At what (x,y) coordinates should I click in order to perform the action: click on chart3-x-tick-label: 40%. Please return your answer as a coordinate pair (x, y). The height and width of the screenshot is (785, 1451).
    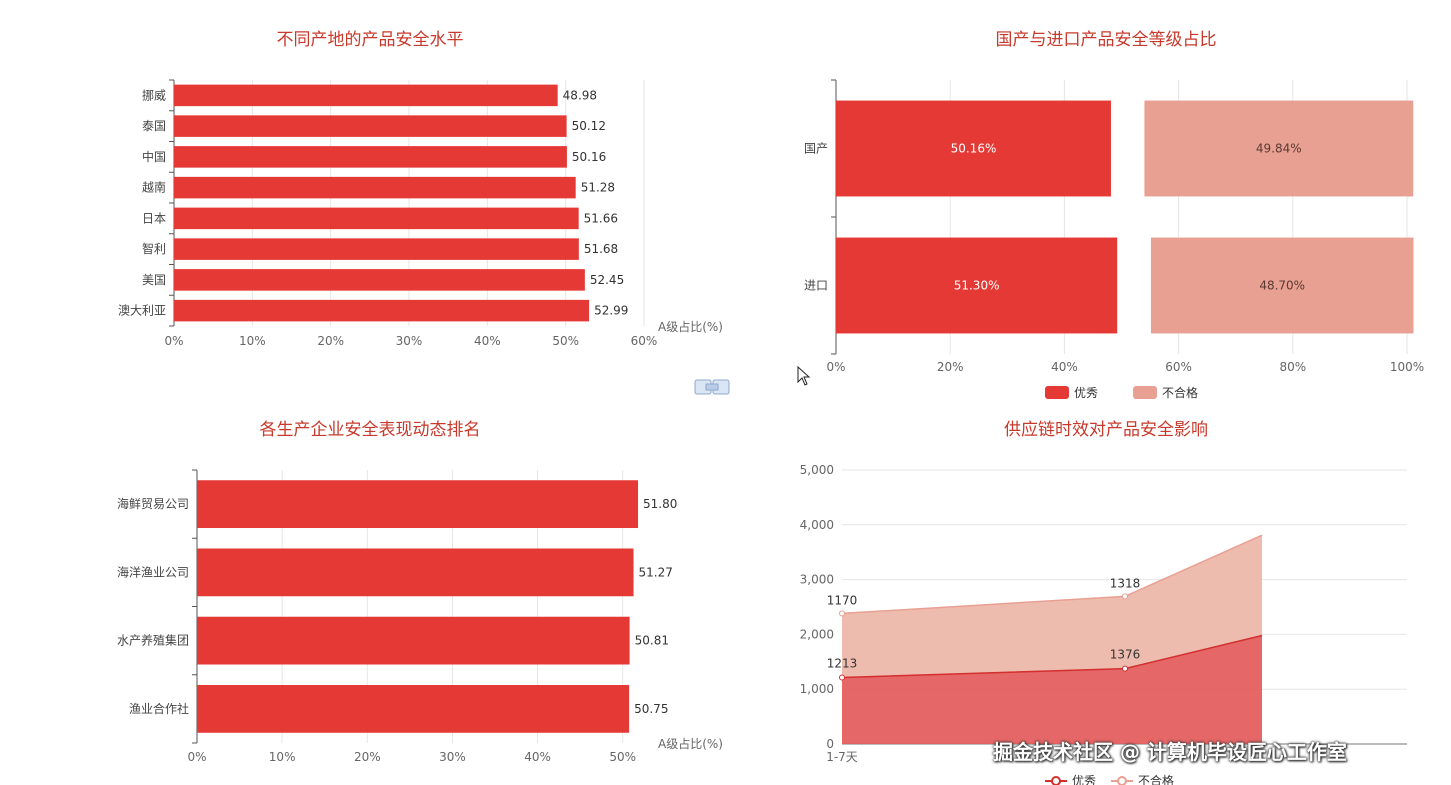
    Looking at the image, I should click on (537, 757).